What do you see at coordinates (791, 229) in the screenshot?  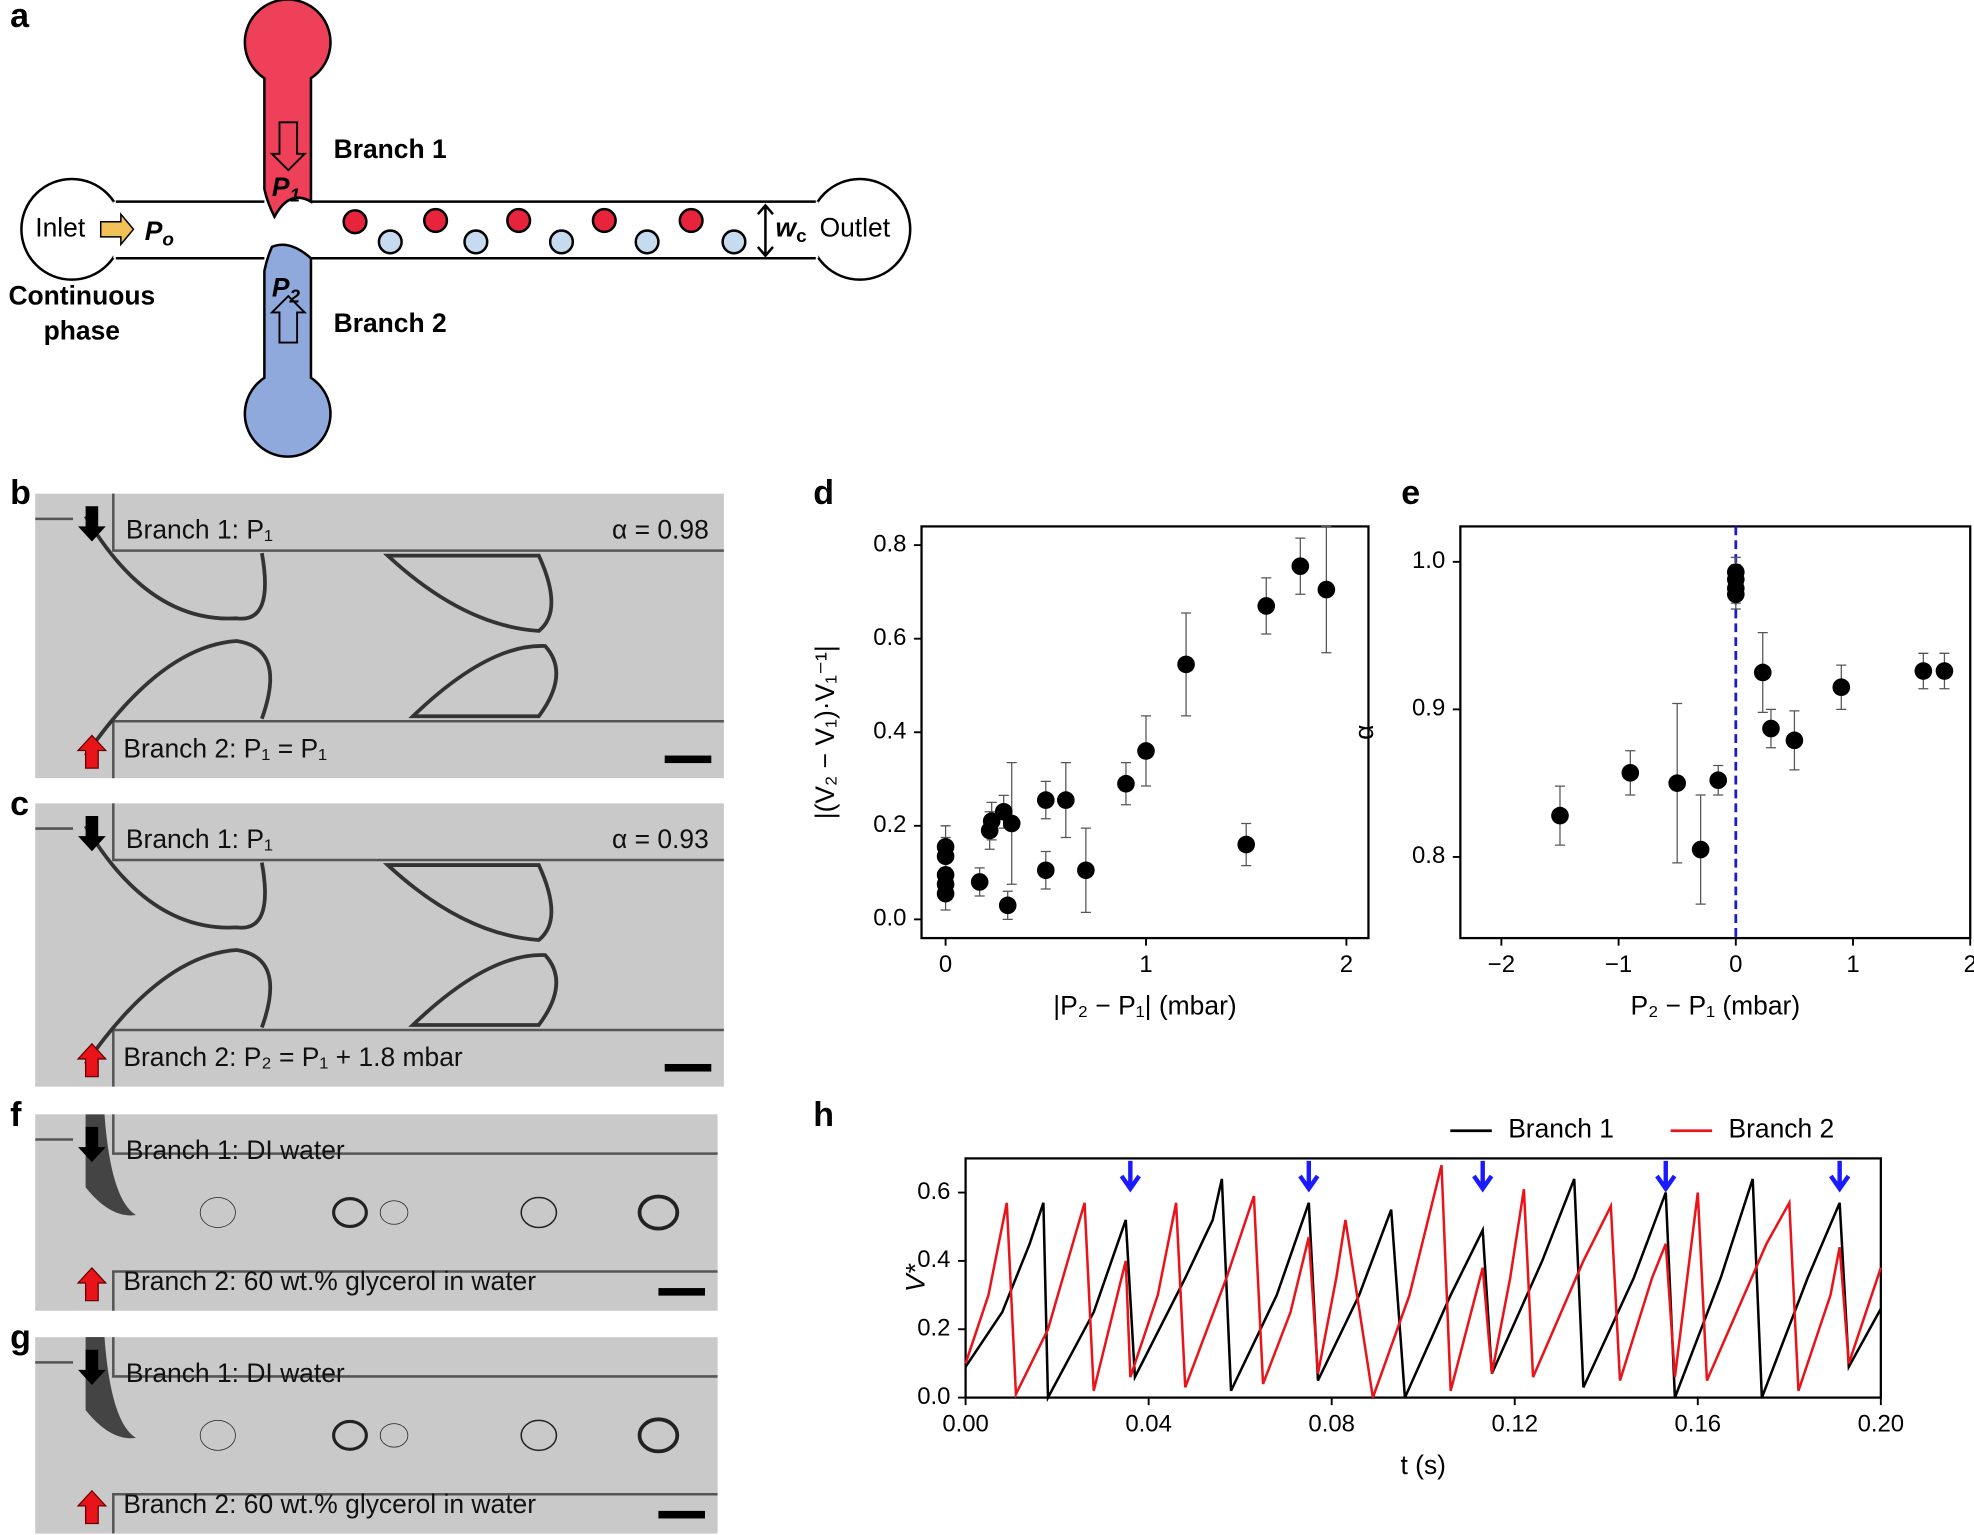 I see `width-label: wc` at bounding box center [791, 229].